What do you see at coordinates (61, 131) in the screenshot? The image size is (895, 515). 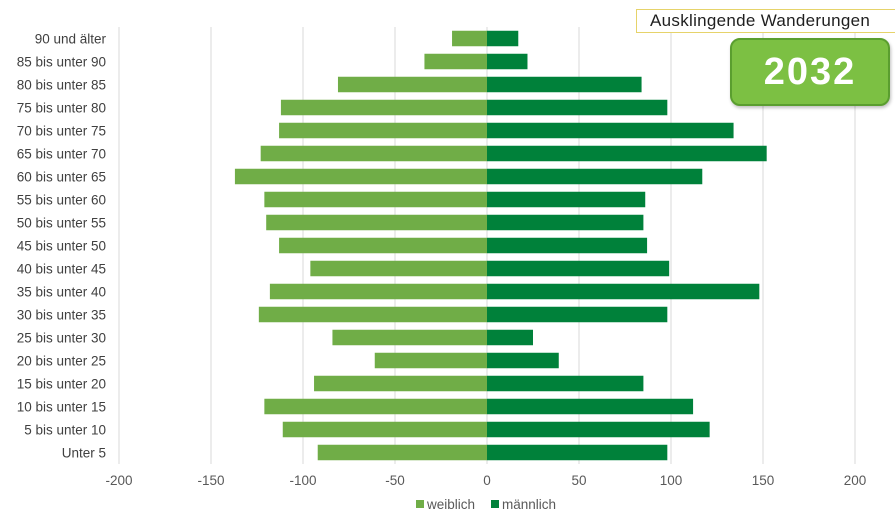 I see `category-label: 70 bis unter 75` at bounding box center [61, 131].